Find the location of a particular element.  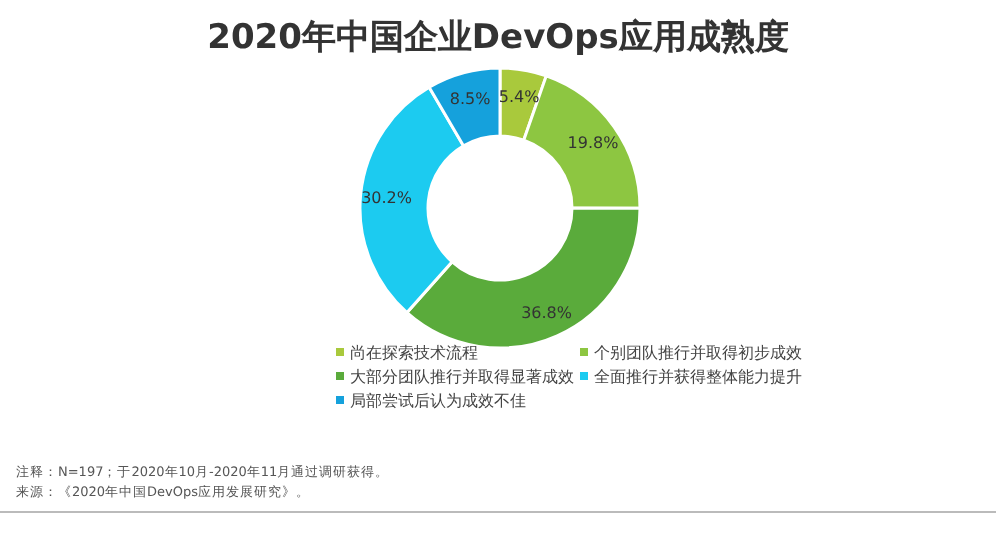

data-label: 30.2% is located at coordinates (387, 197).